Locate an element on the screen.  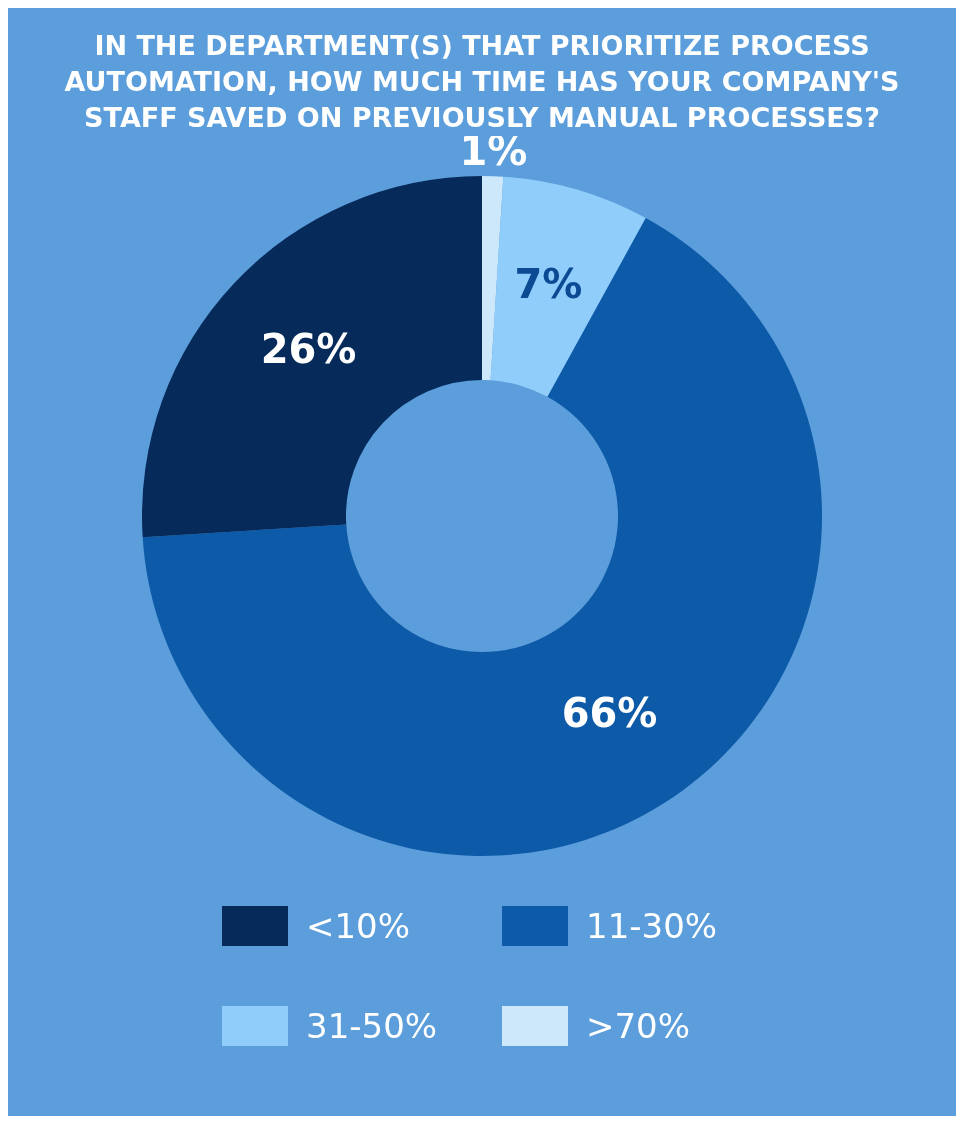
chart-title: IN THE DEPARTMENT(S) THAT PRIORITIZE PROCESS AUTOMATION, HOW MUCH TIME HAS YOUR COMPANY'S STAFF SAVED ON PREVIOUSLY MANUAL PROCESSES? is located at coordinates (482, 82).